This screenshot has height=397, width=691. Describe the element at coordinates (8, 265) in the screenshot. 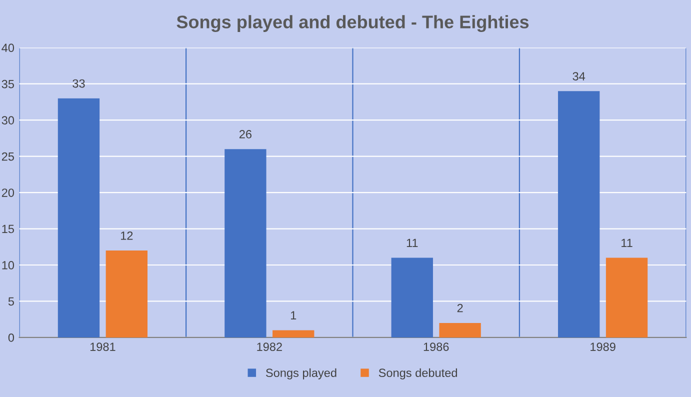

I see `y-tick-label: 10` at that location.